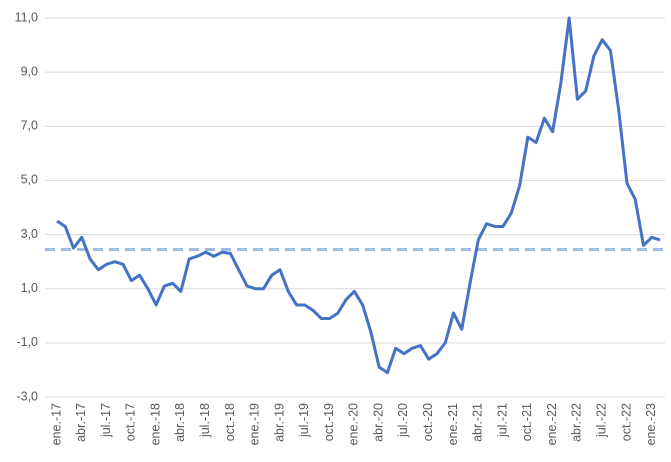 The image size is (671, 462). What do you see at coordinates (29, 126) in the screenshot?
I see `y-tick-label: 7,0` at bounding box center [29, 126].